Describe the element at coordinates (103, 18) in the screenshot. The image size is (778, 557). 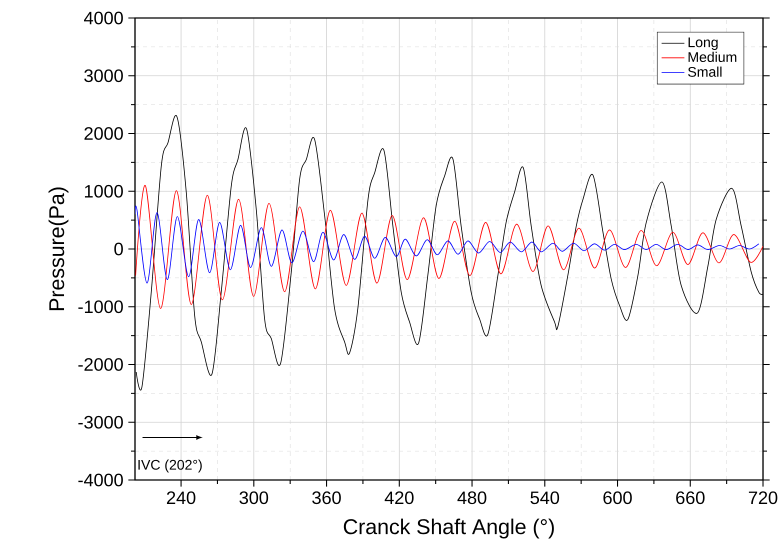
I see `y-tick-label: 4000` at that location.